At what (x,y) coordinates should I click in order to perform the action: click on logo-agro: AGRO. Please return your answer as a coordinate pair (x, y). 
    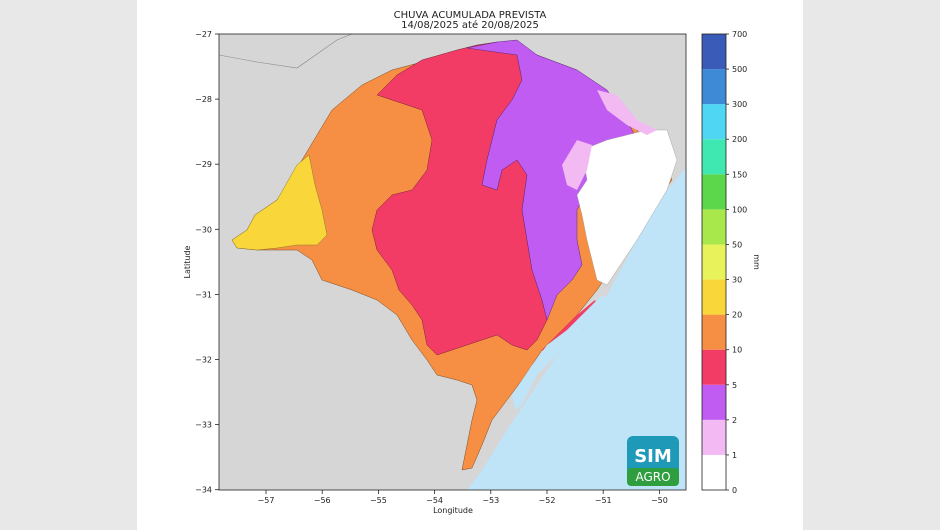
    Looking at the image, I should click on (652, 477).